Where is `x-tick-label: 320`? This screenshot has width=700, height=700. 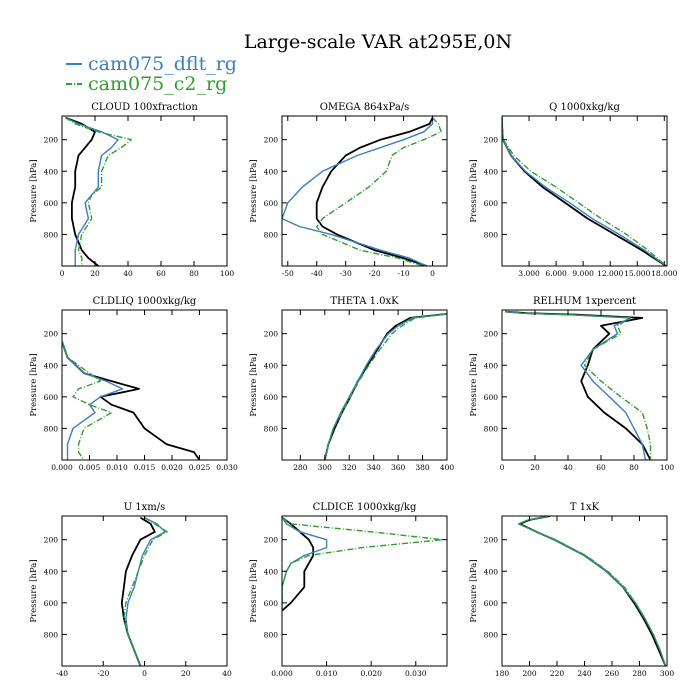 x-tick-label: 320 is located at coordinates (349, 467).